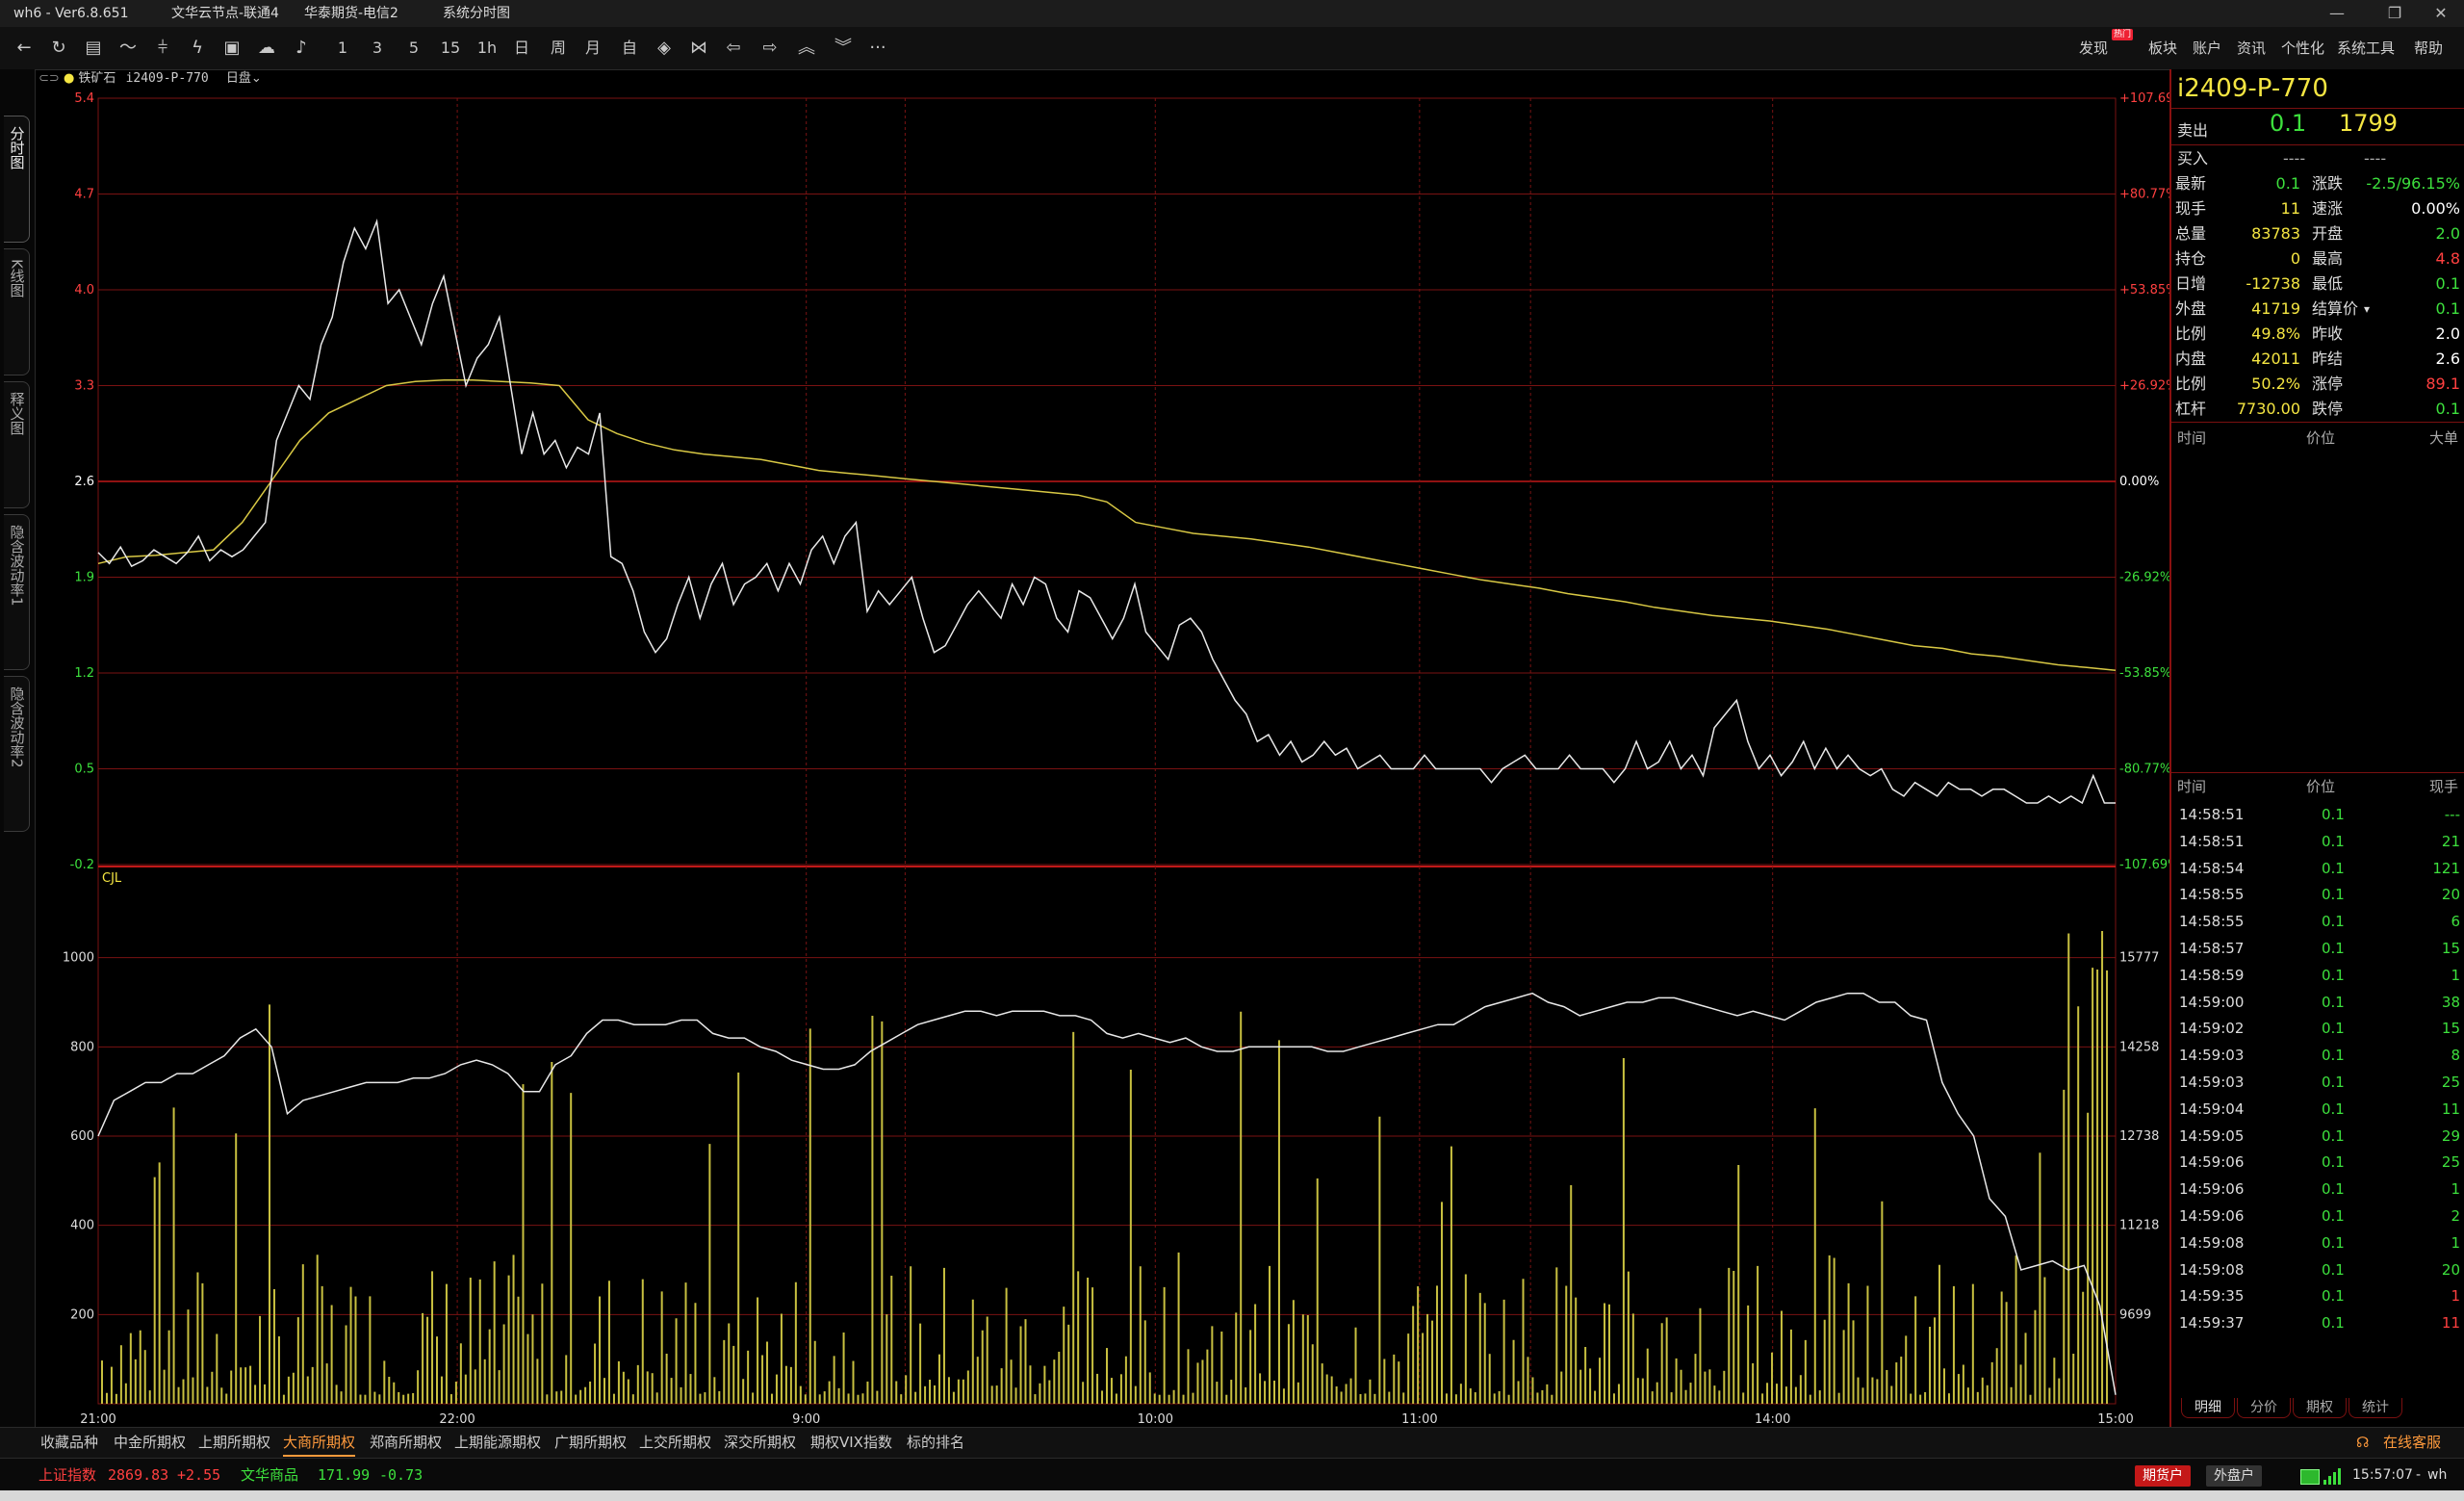 Image resolution: width=2464 pixels, height=1501 pixels. I want to click on support-icon: ☊, so click(2363, 1443).